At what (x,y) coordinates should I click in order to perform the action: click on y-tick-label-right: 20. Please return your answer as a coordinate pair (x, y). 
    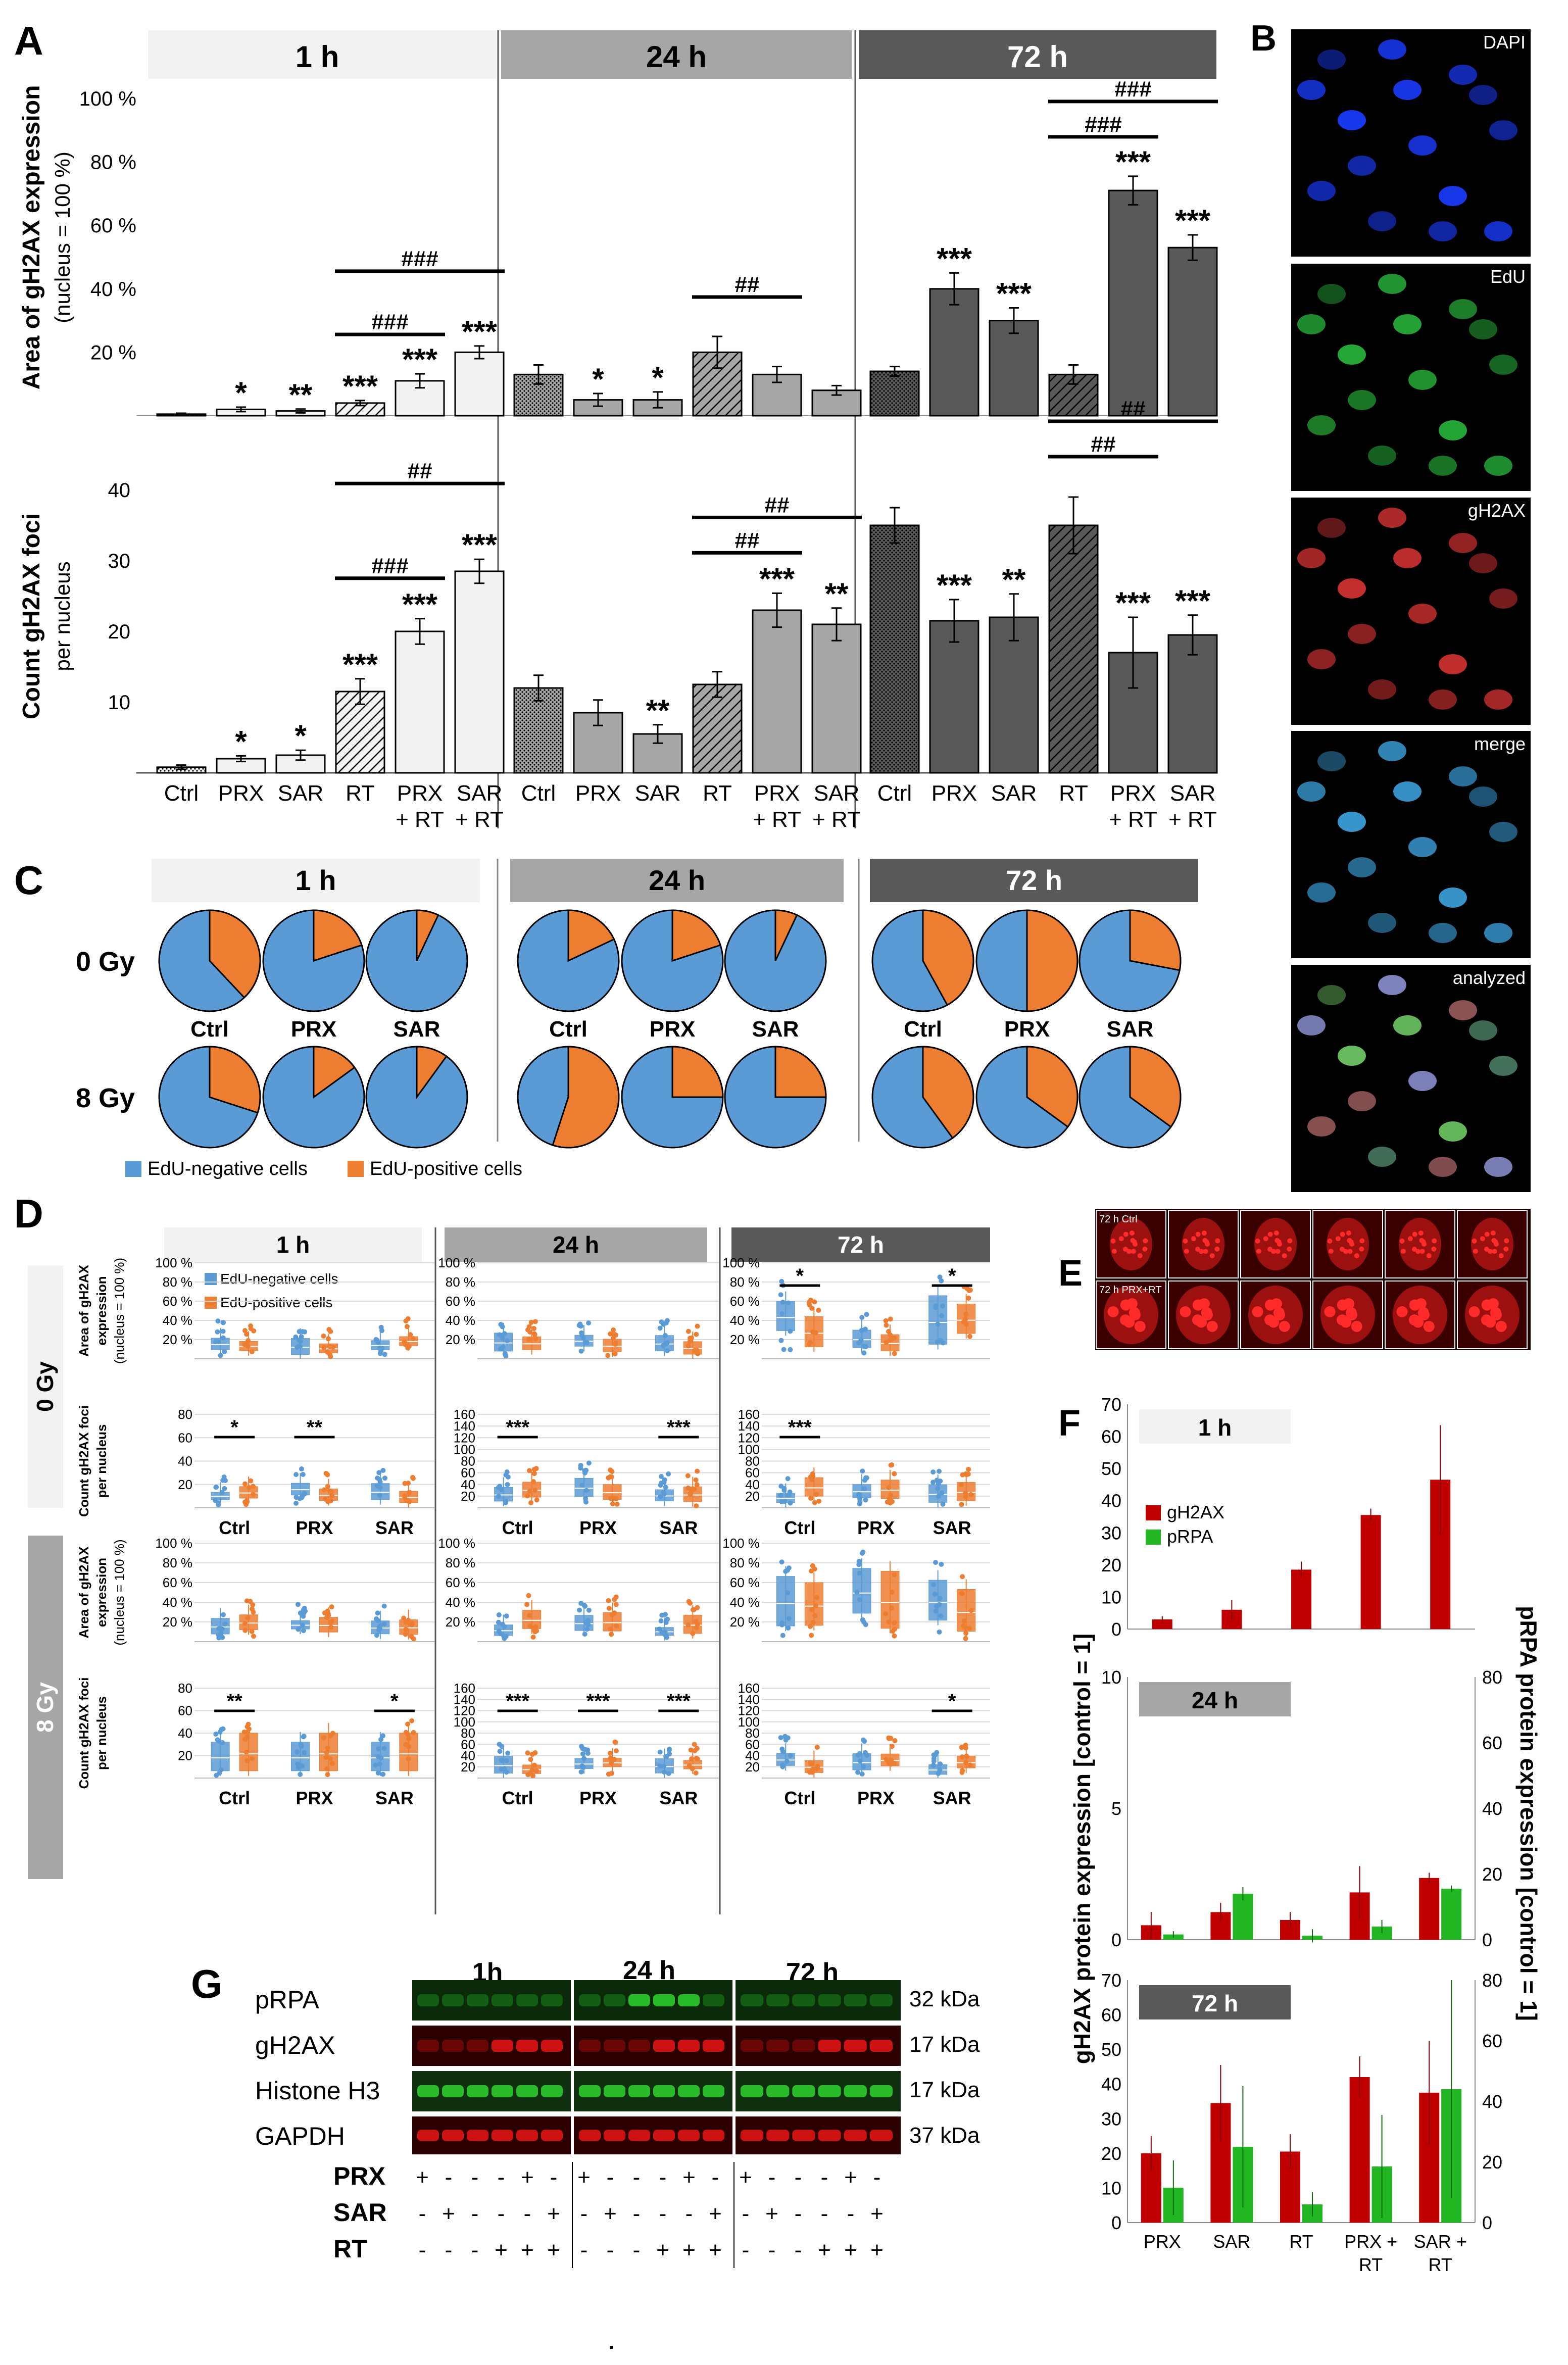
    Looking at the image, I should click on (1492, 1875).